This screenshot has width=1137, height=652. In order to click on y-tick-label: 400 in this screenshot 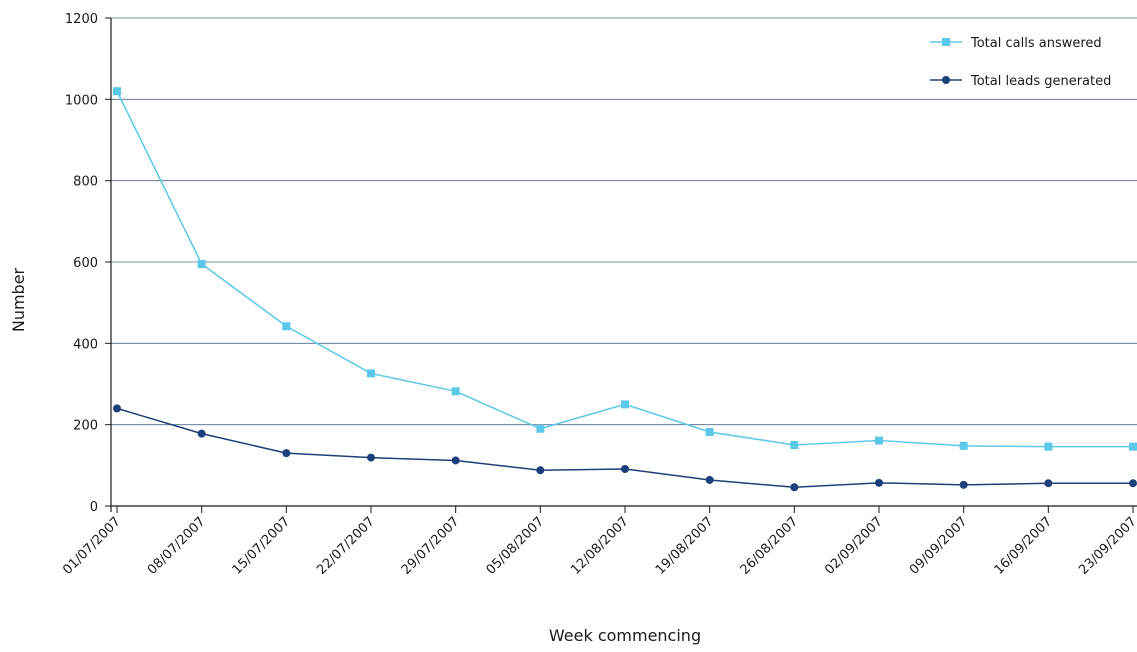, I will do `click(85, 344)`.